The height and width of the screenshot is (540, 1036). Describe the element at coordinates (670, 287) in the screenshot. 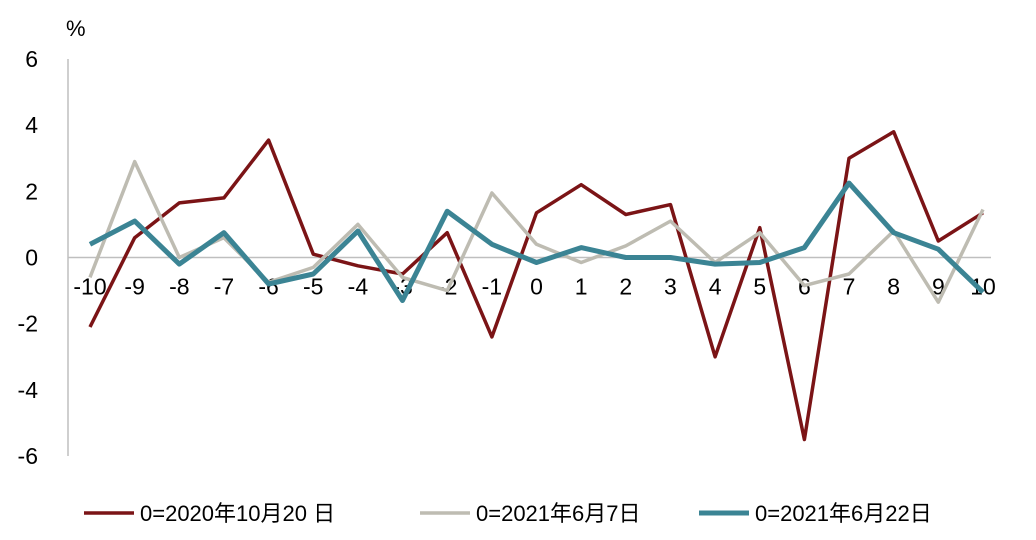

I see `x-tick-label: 3` at that location.